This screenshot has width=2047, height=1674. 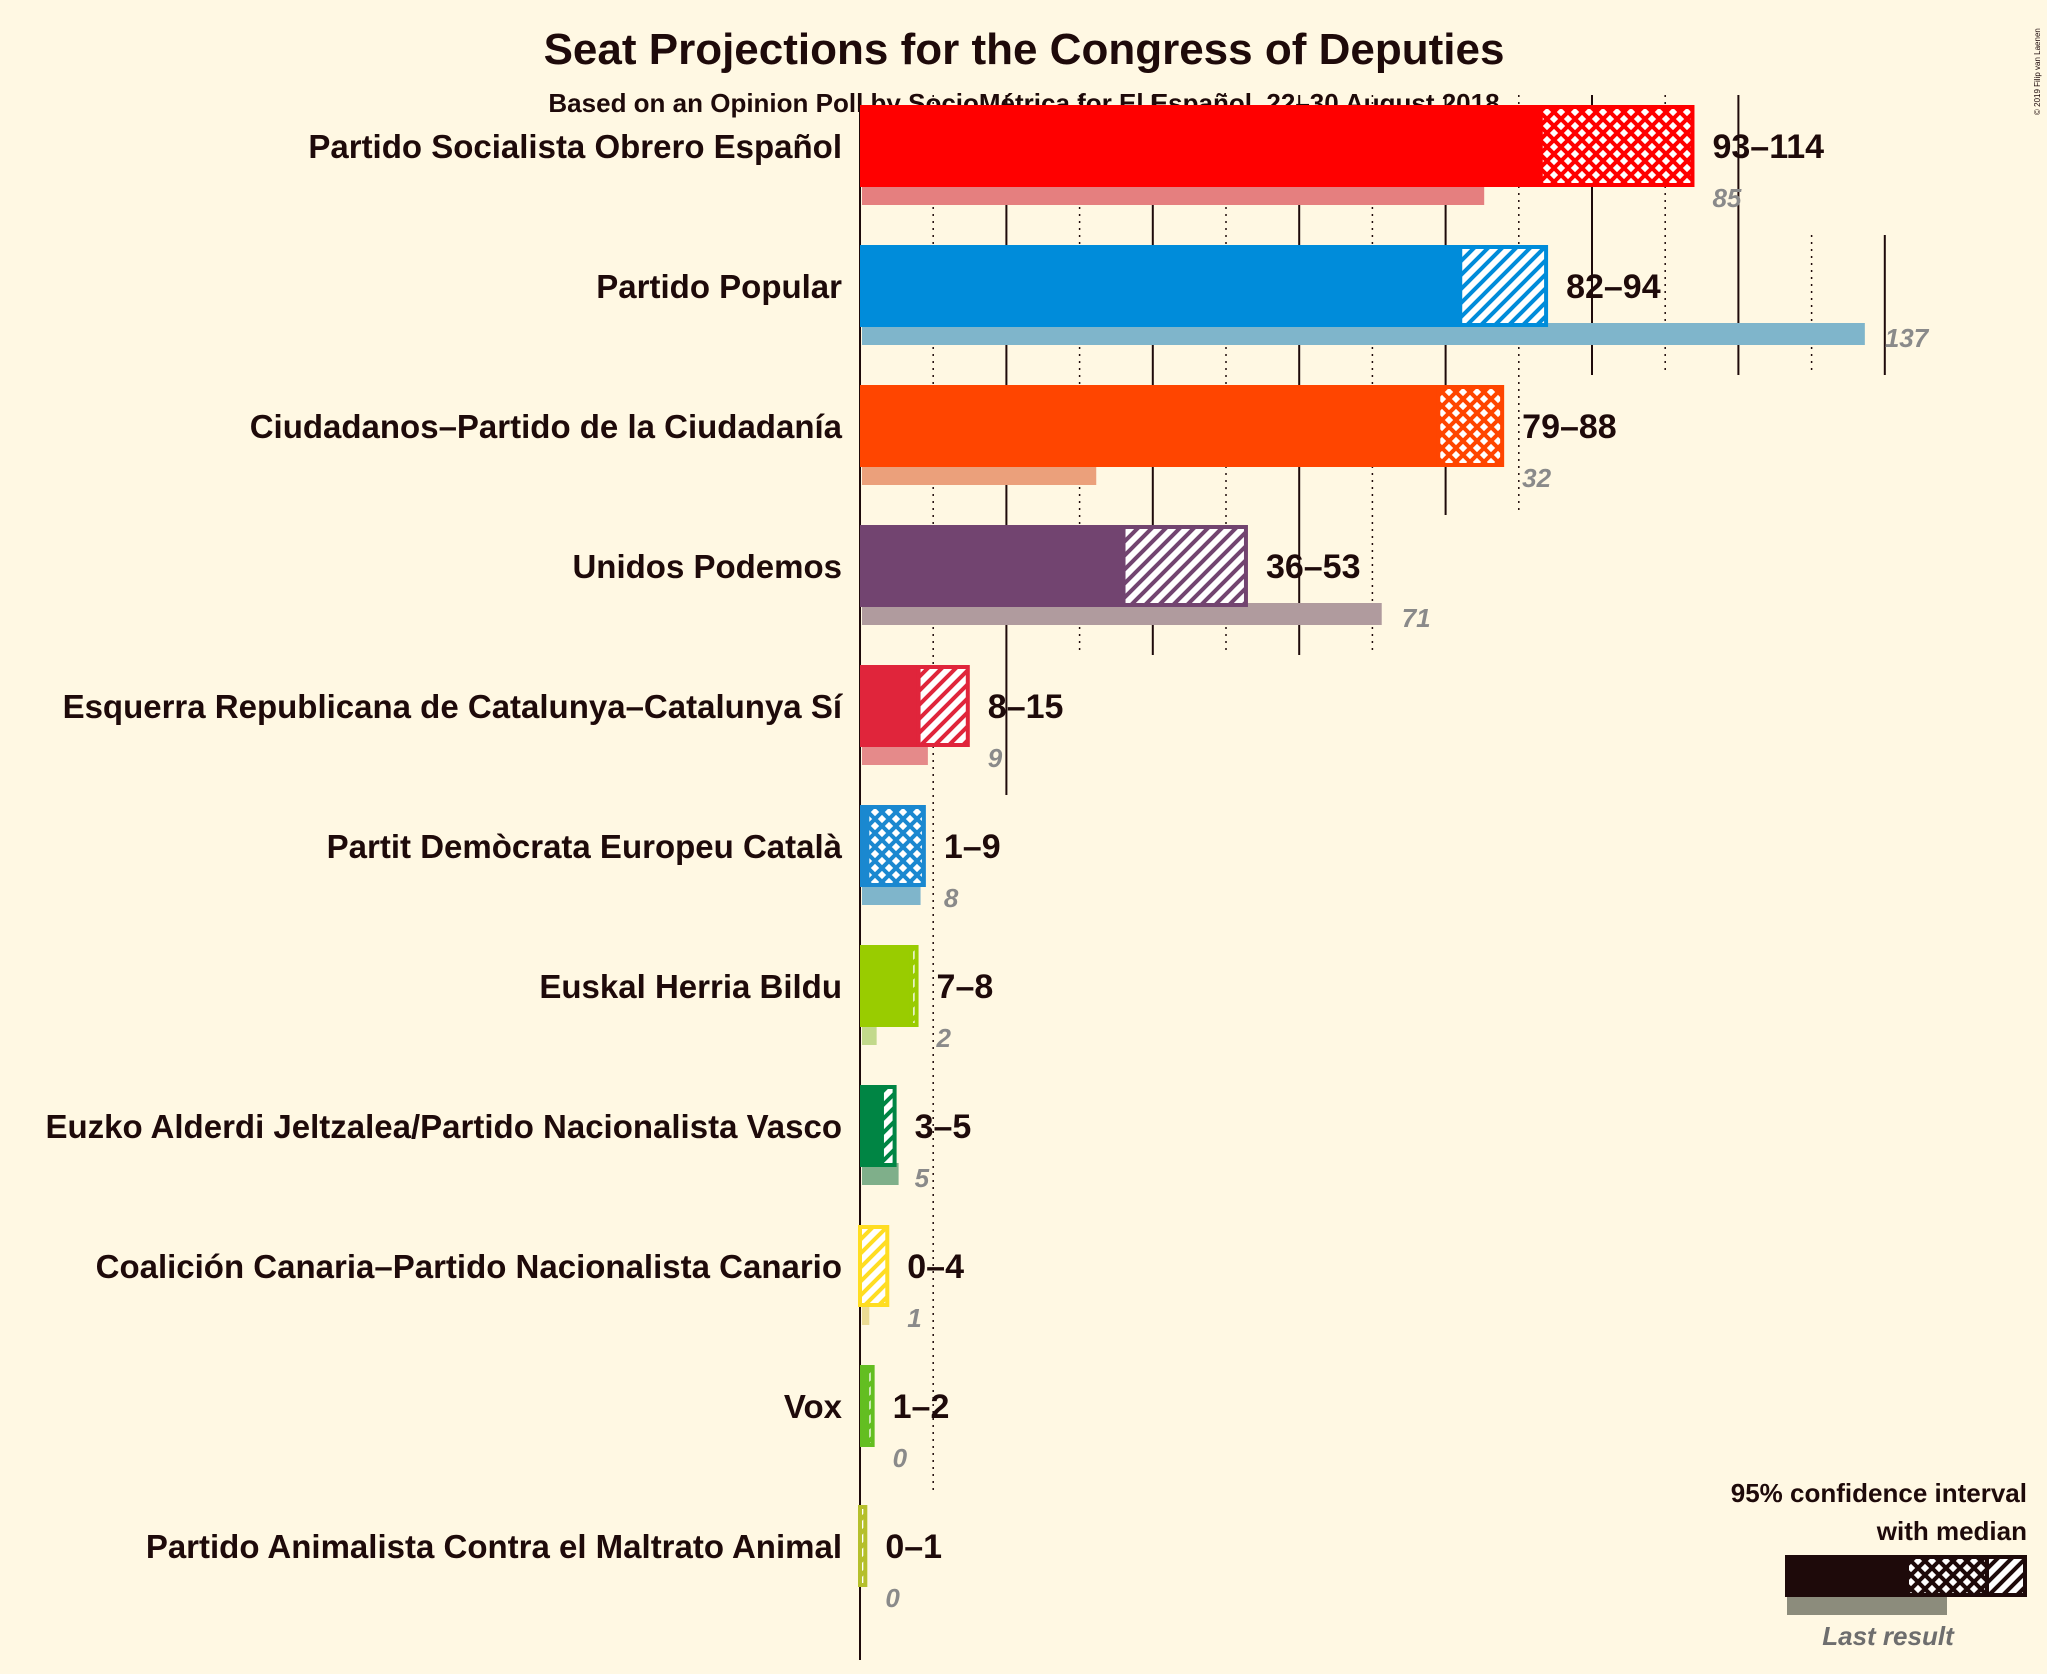 What do you see at coordinates (995, 758) in the screenshot?
I see `last-result-label: 9` at bounding box center [995, 758].